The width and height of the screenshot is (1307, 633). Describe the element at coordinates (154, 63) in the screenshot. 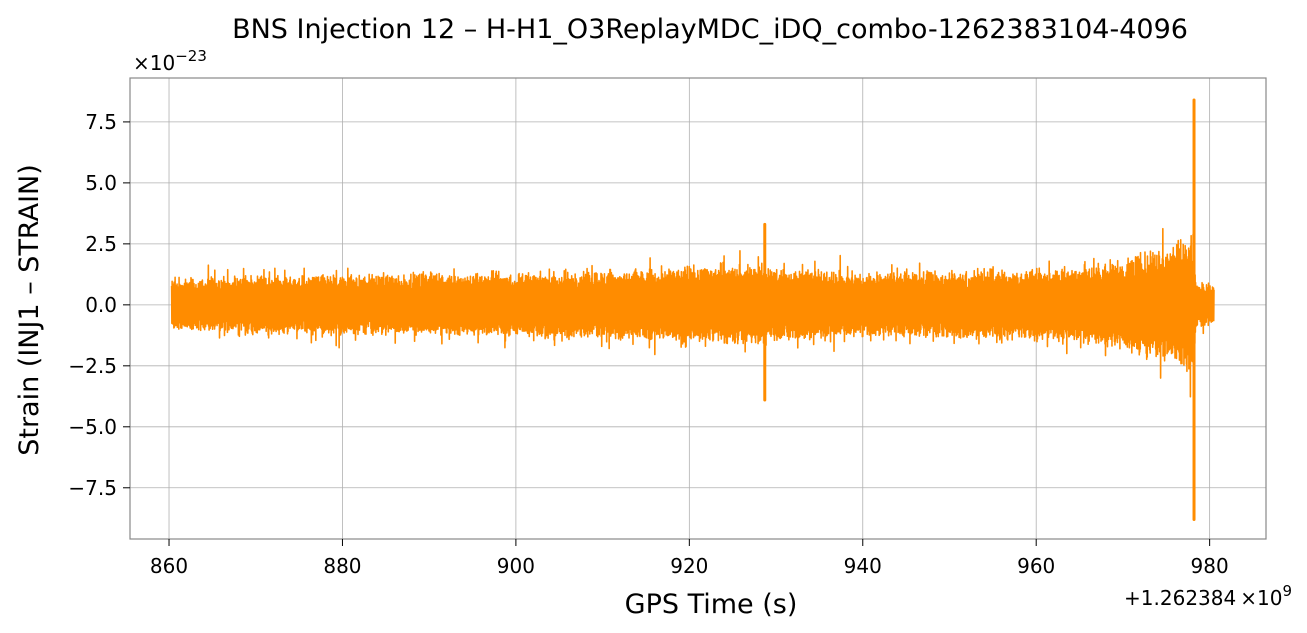

I see `y-scale-base: ×10` at that location.